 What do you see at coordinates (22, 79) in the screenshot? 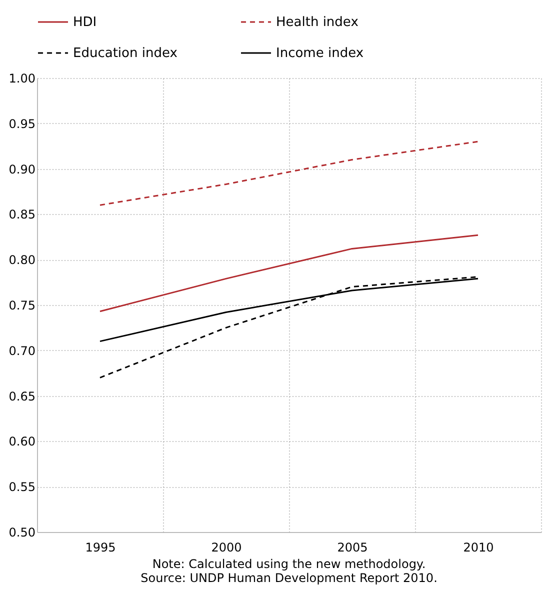
I see `y-tick-label: 1.00` at bounding box center [22, 79].